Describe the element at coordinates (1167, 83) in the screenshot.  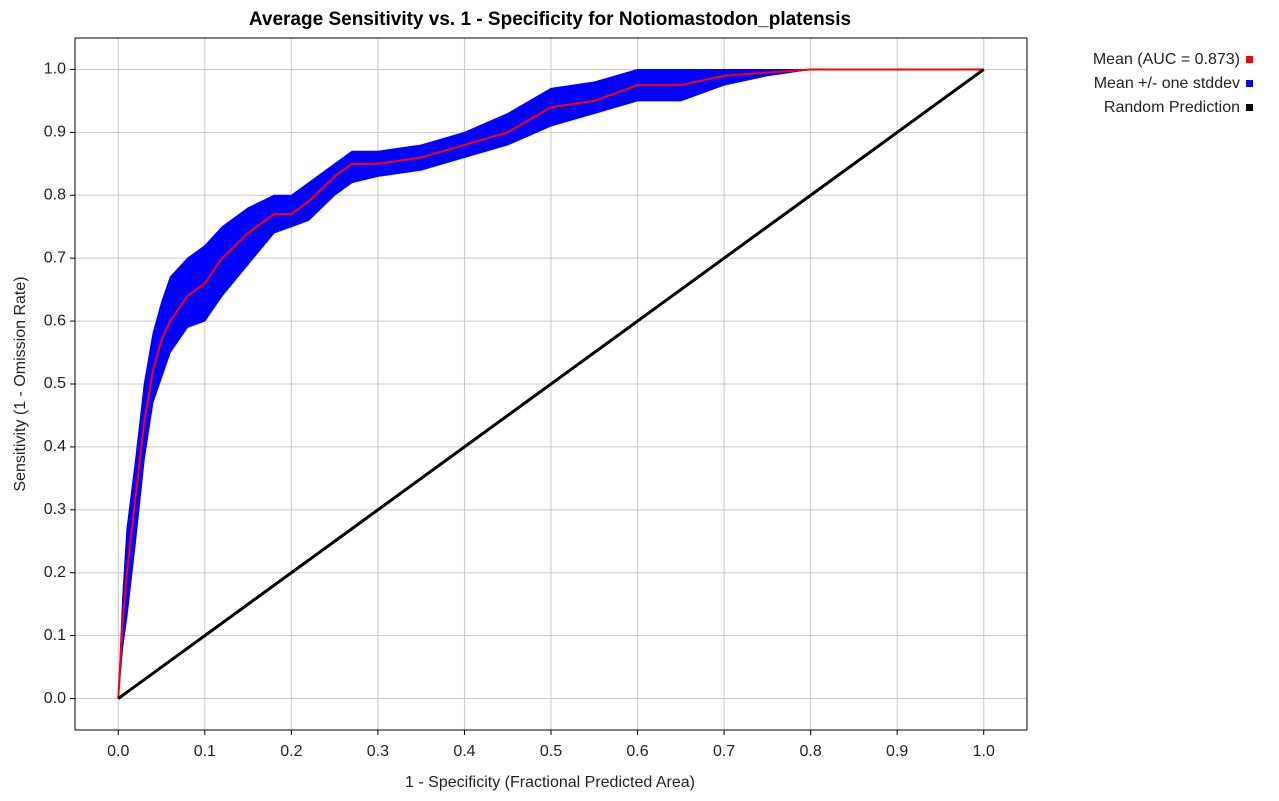
I see `legend-label: Mean +/- one stddev` at that location.